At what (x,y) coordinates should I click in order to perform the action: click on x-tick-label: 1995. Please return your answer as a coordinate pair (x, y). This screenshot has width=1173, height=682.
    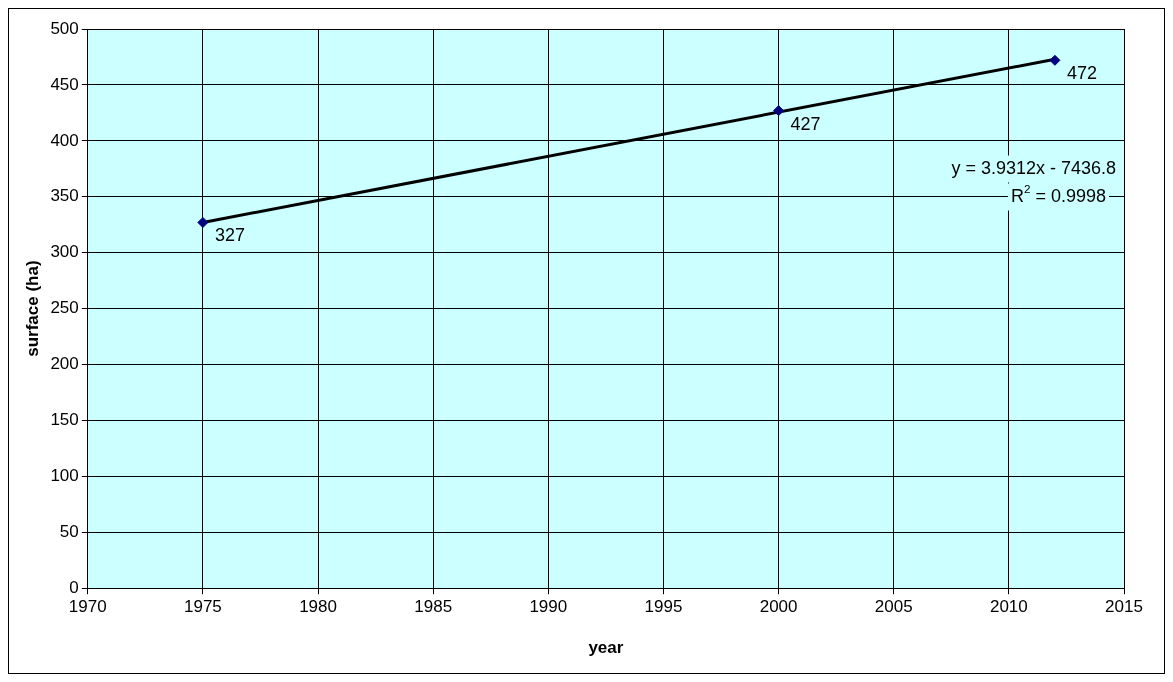
    Looking at the image, I should click on (663, 607).